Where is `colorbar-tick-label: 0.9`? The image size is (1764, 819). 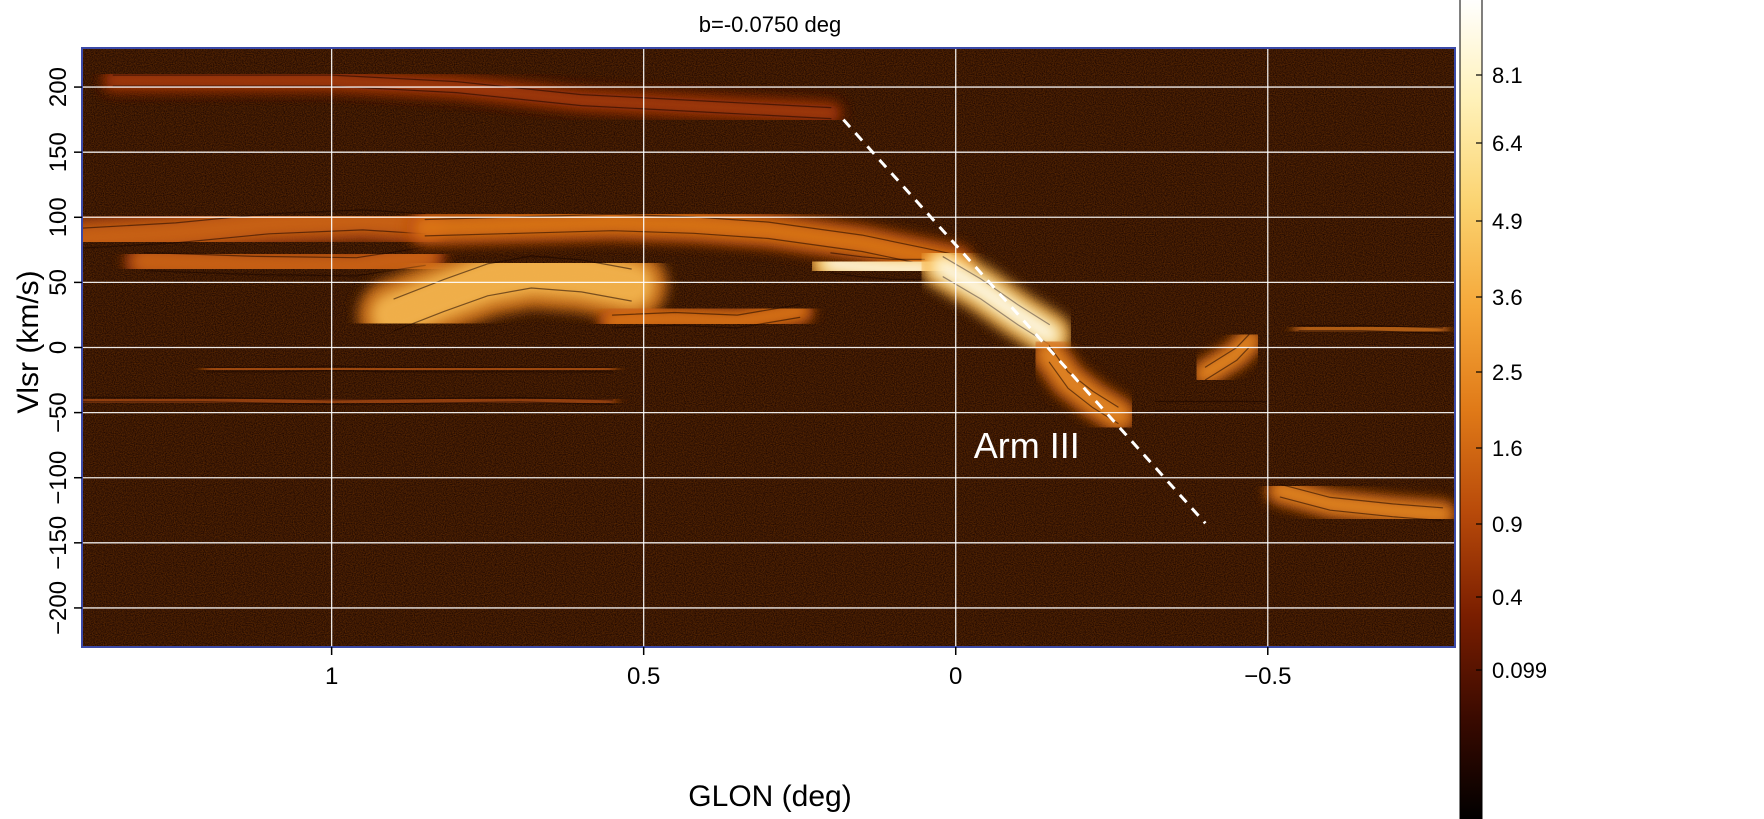
colorbar-tick-label: 0.9 is located at coordinates (1507, 524).